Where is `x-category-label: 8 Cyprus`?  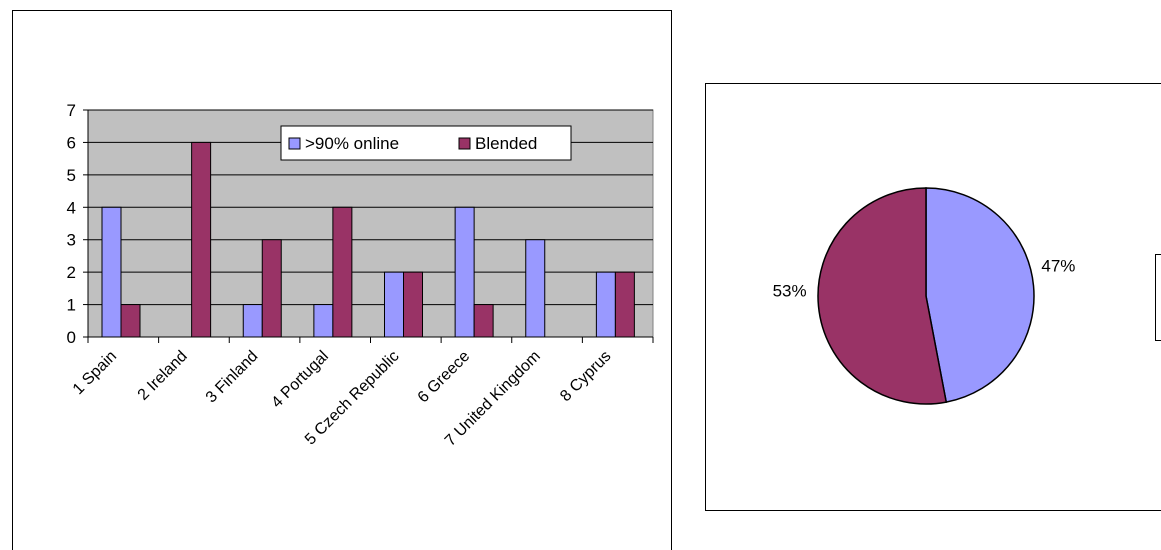
x-category-label: 8 Cyprus is located at coordinates (585, 376).